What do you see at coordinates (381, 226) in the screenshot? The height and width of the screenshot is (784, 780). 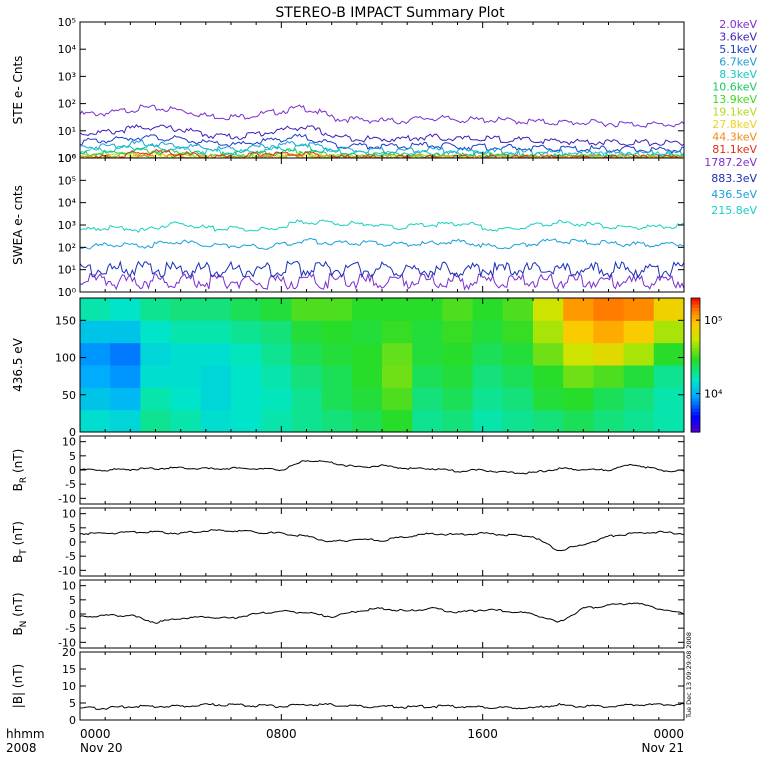 I see `panel-2-series-line` at bounding box center [381, 226].